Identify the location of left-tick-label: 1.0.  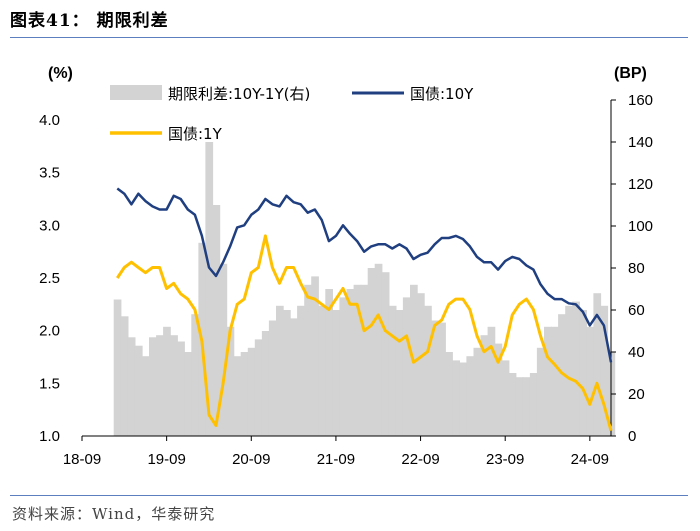
(49, 436).